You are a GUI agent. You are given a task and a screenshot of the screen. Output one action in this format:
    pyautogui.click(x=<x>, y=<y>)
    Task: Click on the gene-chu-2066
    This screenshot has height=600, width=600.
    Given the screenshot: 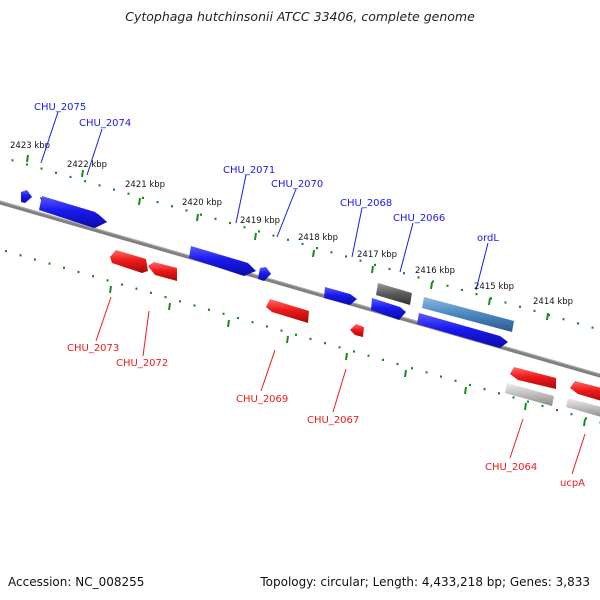 What is the action you would take?
    pyautogui.click(x=388, y=309)
    